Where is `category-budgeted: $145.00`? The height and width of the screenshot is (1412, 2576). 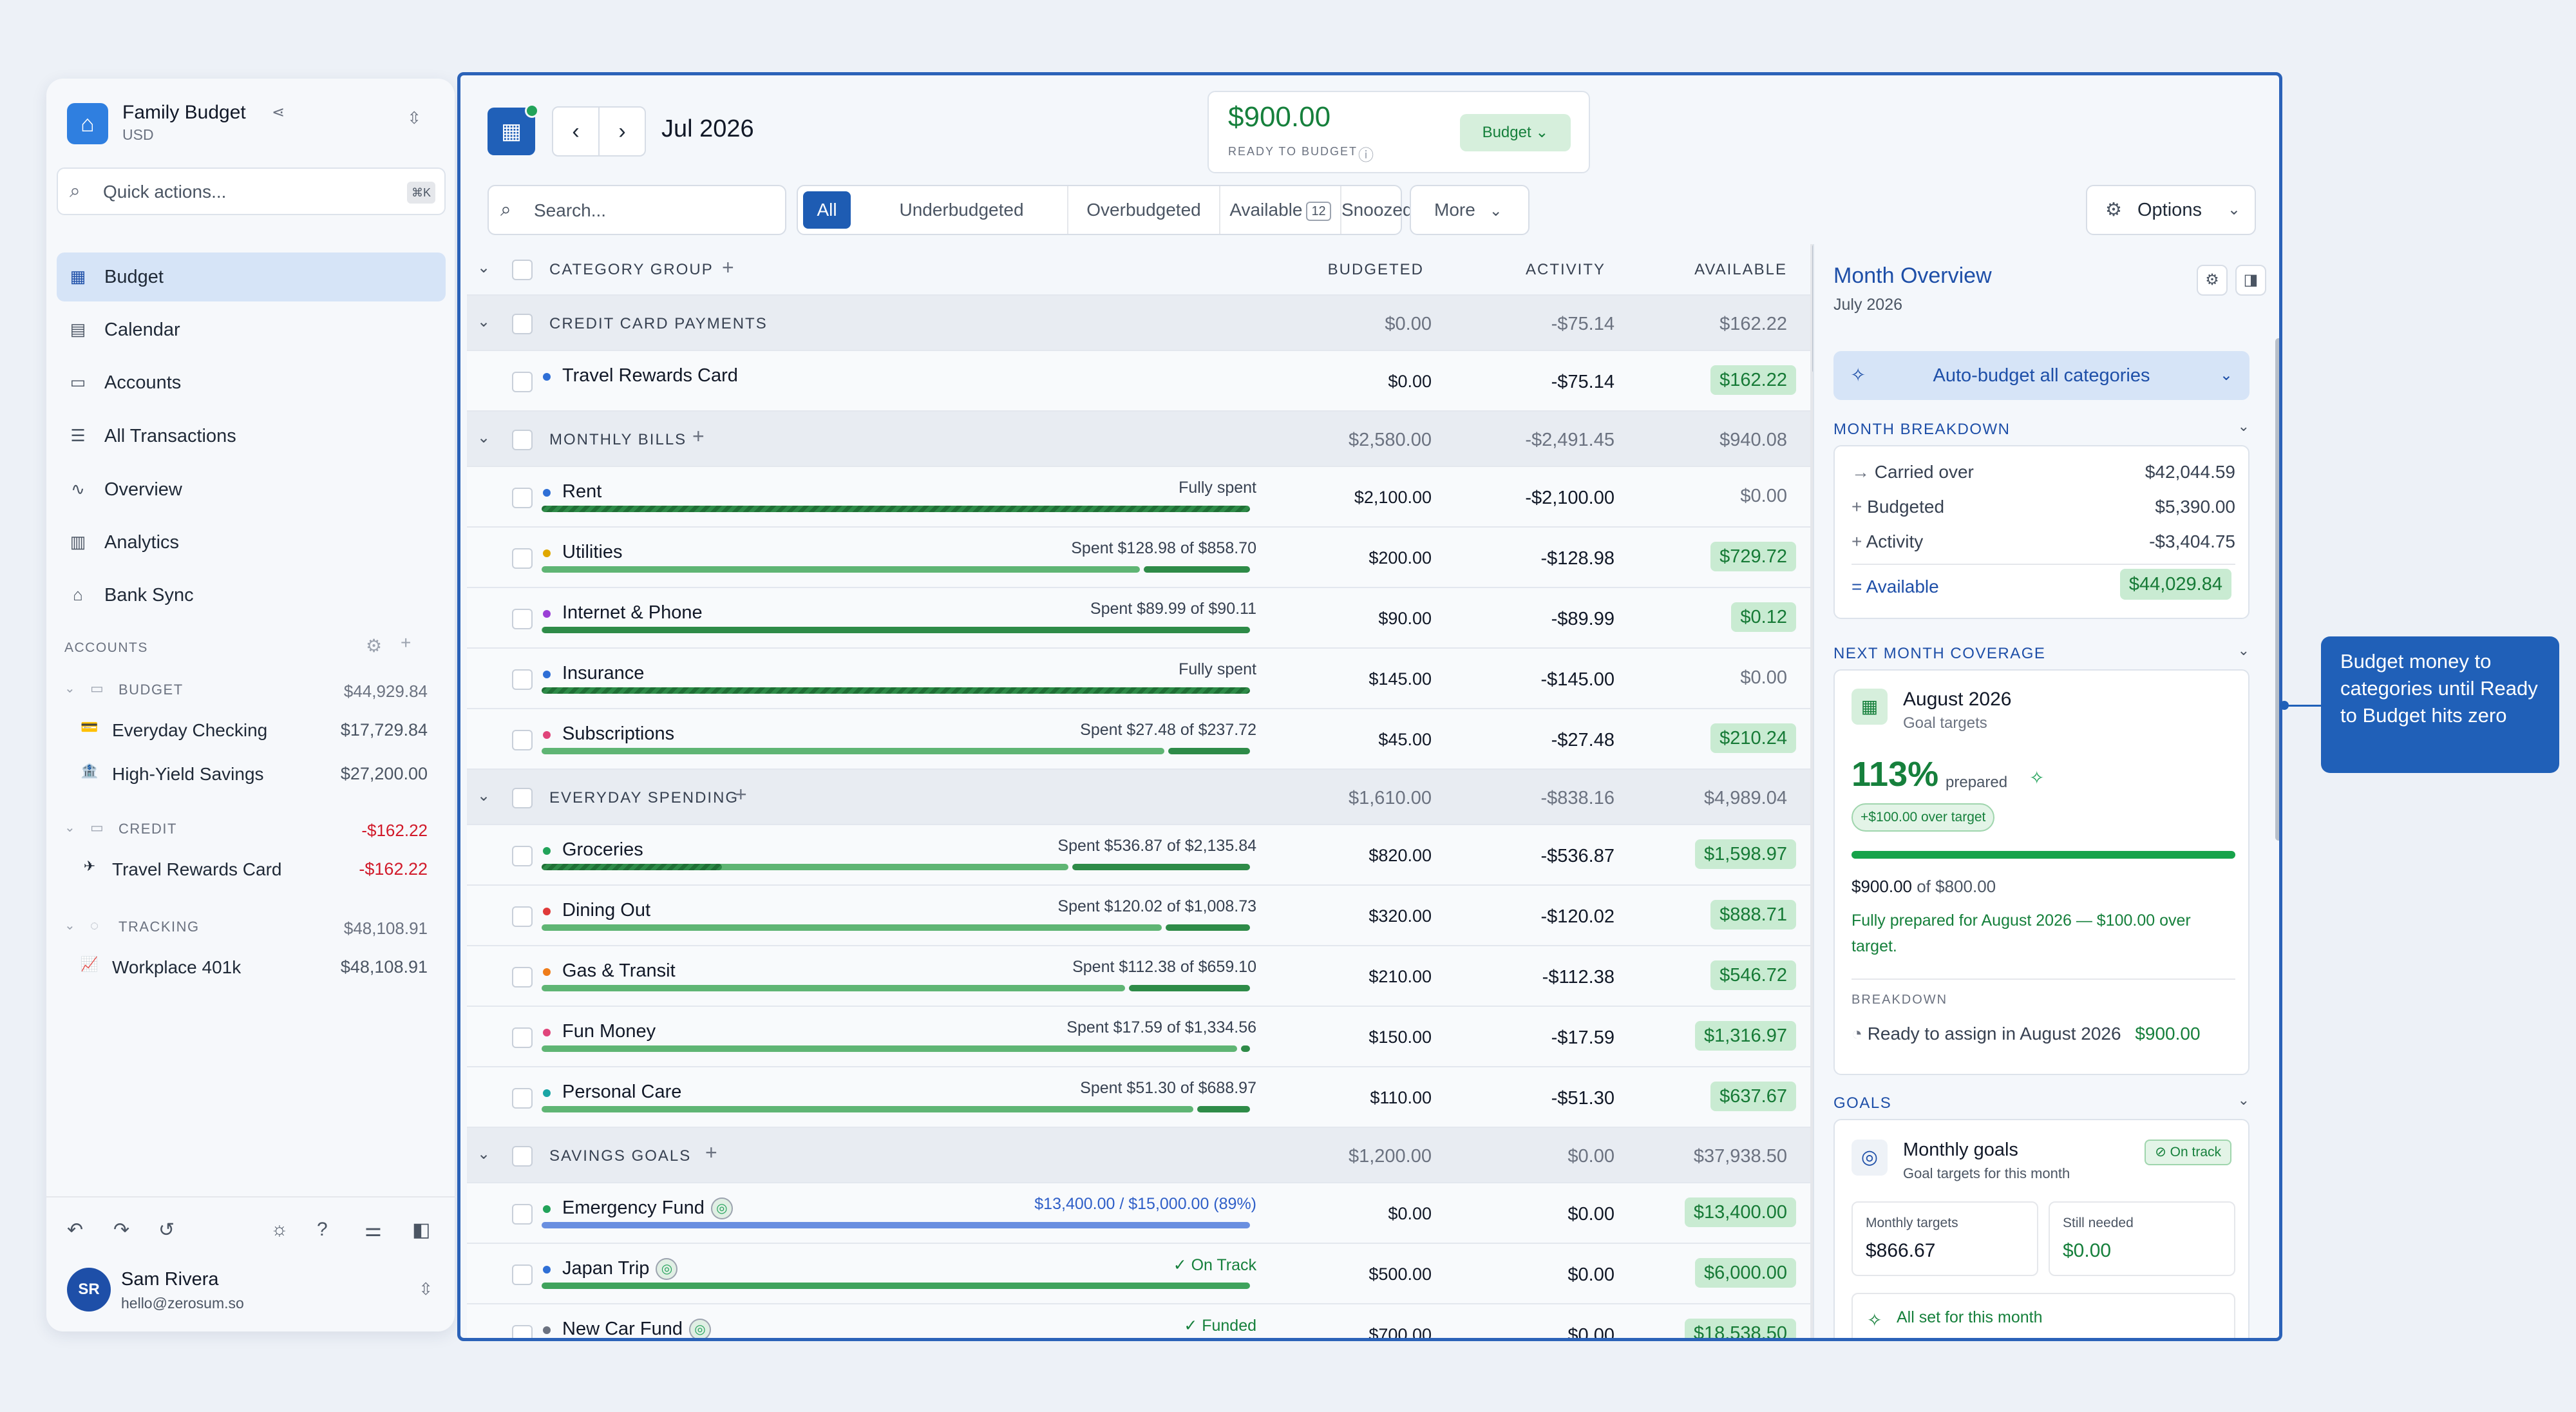 category-budgeted: $145.00 is located at coordinates (1400, 679).